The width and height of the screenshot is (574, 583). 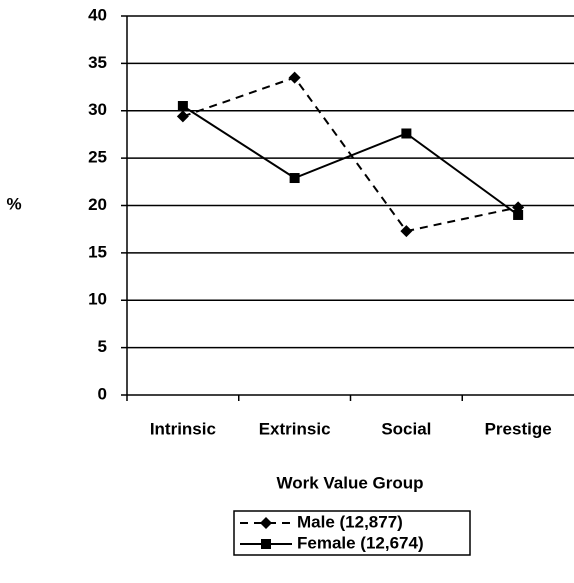 What do you see at coordinates (97, 251) in the screenshot?
I see `y-tick-label: 15` at bounding box center [97, 251].